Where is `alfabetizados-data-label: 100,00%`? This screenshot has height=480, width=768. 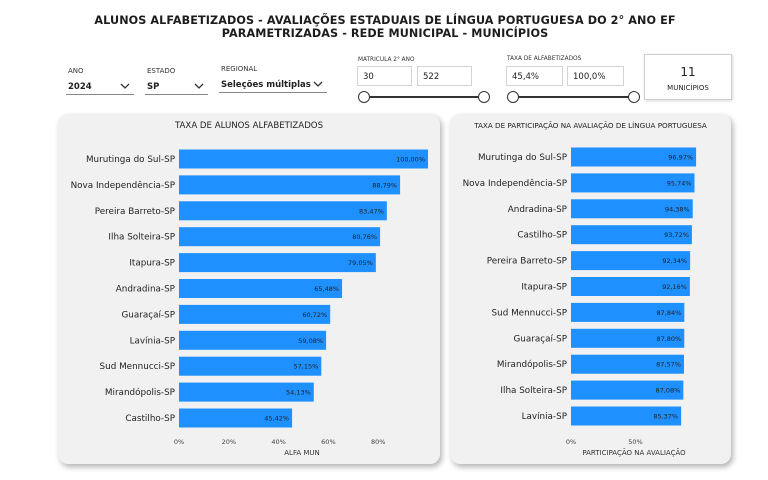
alfabetizados-data-label: 100,00% is located at coordinates (410, 160).